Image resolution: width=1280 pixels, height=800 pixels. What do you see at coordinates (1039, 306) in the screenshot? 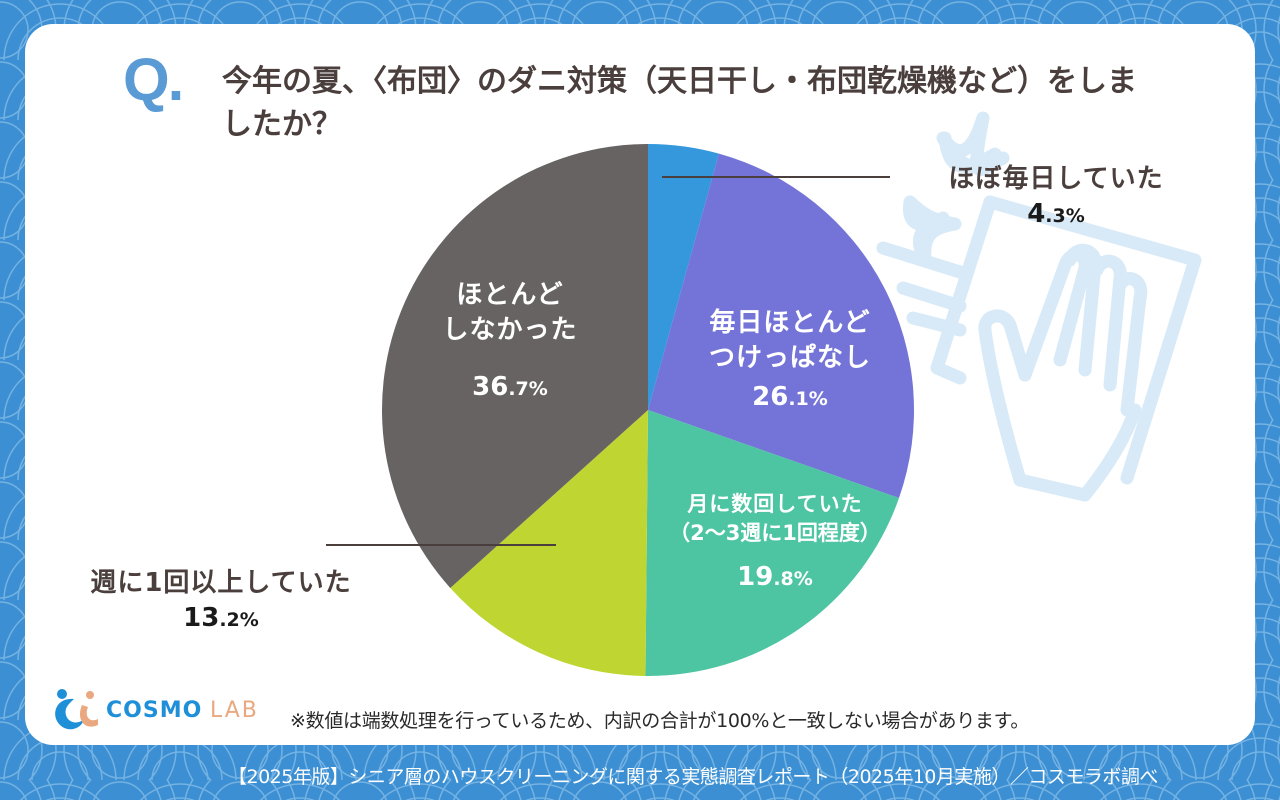
I see `cleaning-hand-illustration` at bounding box center [1039, 306].